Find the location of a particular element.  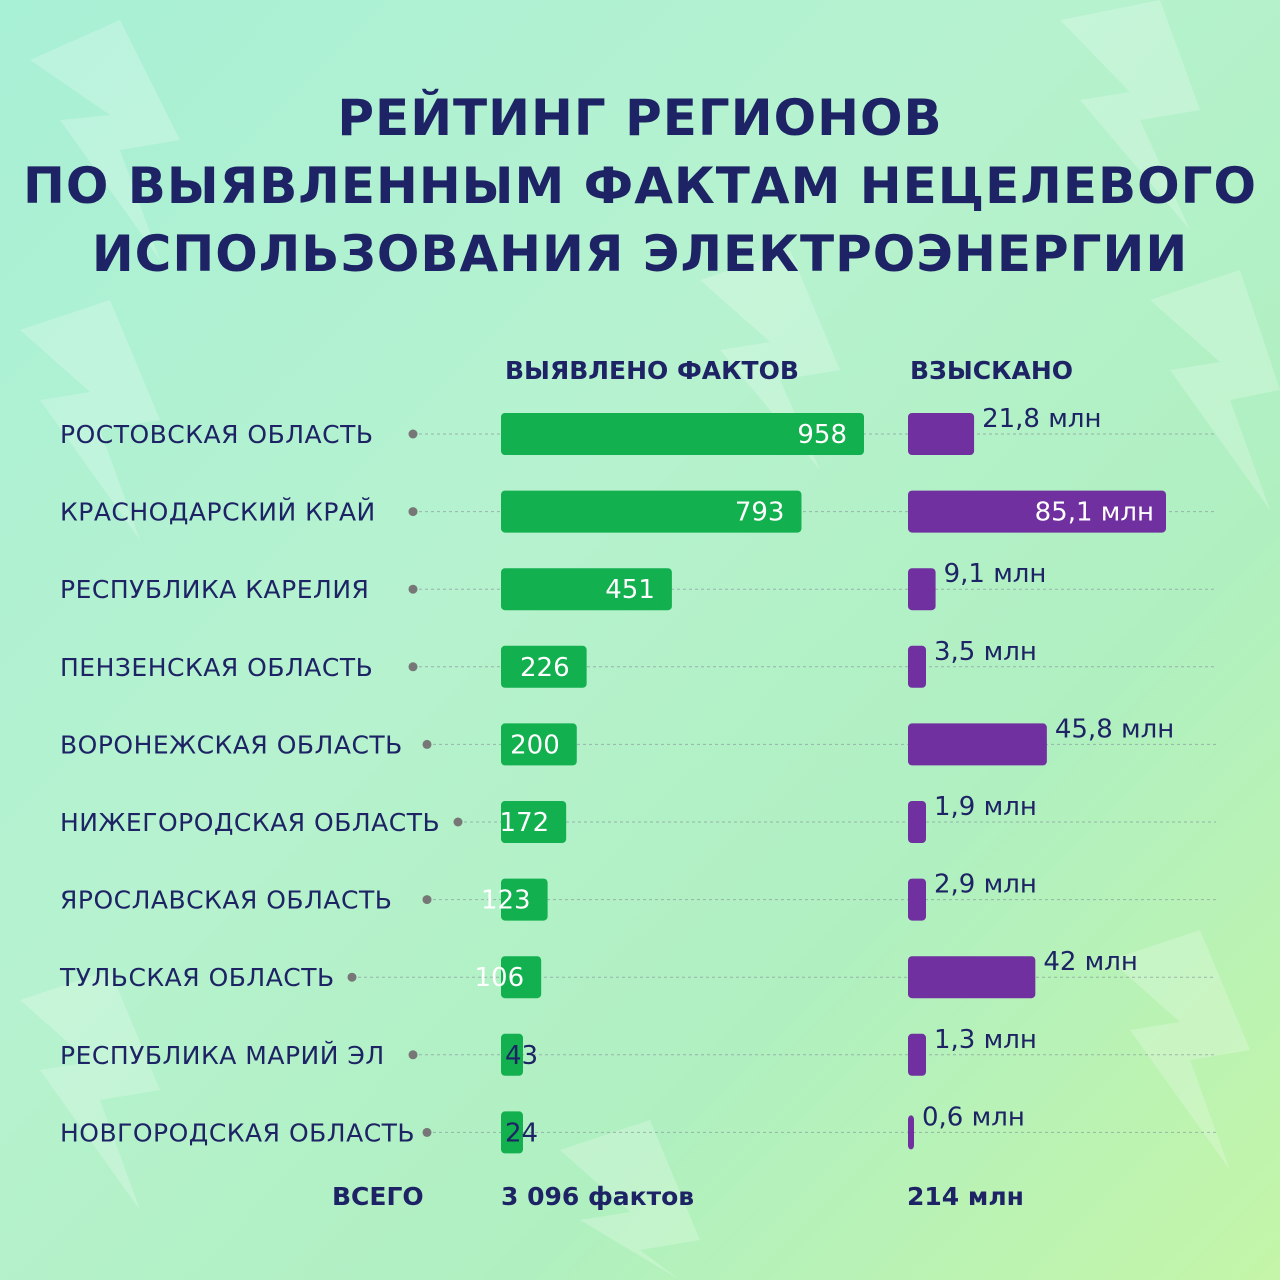

region-label: ЯРОСЛАВСКАЯ ОБЛАСТЬ is located at coordinates (226, 900).